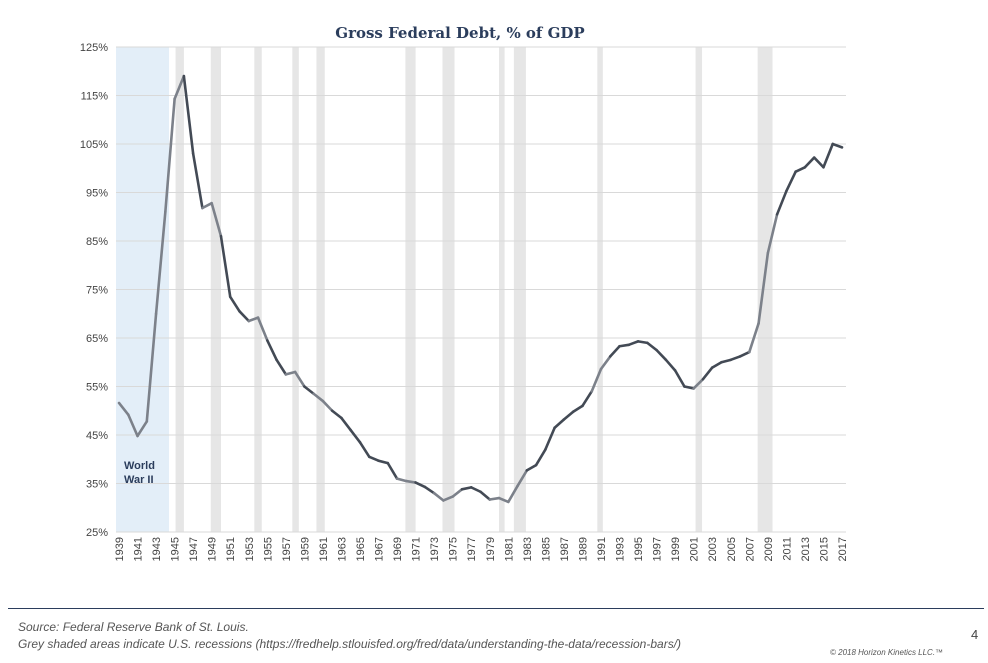 This screenshot has height=663, width=988. What do you see at coordinates (435, 549) in the screenshot?
I see `x-tick-label: 1973` at bounding box center [435, 549].